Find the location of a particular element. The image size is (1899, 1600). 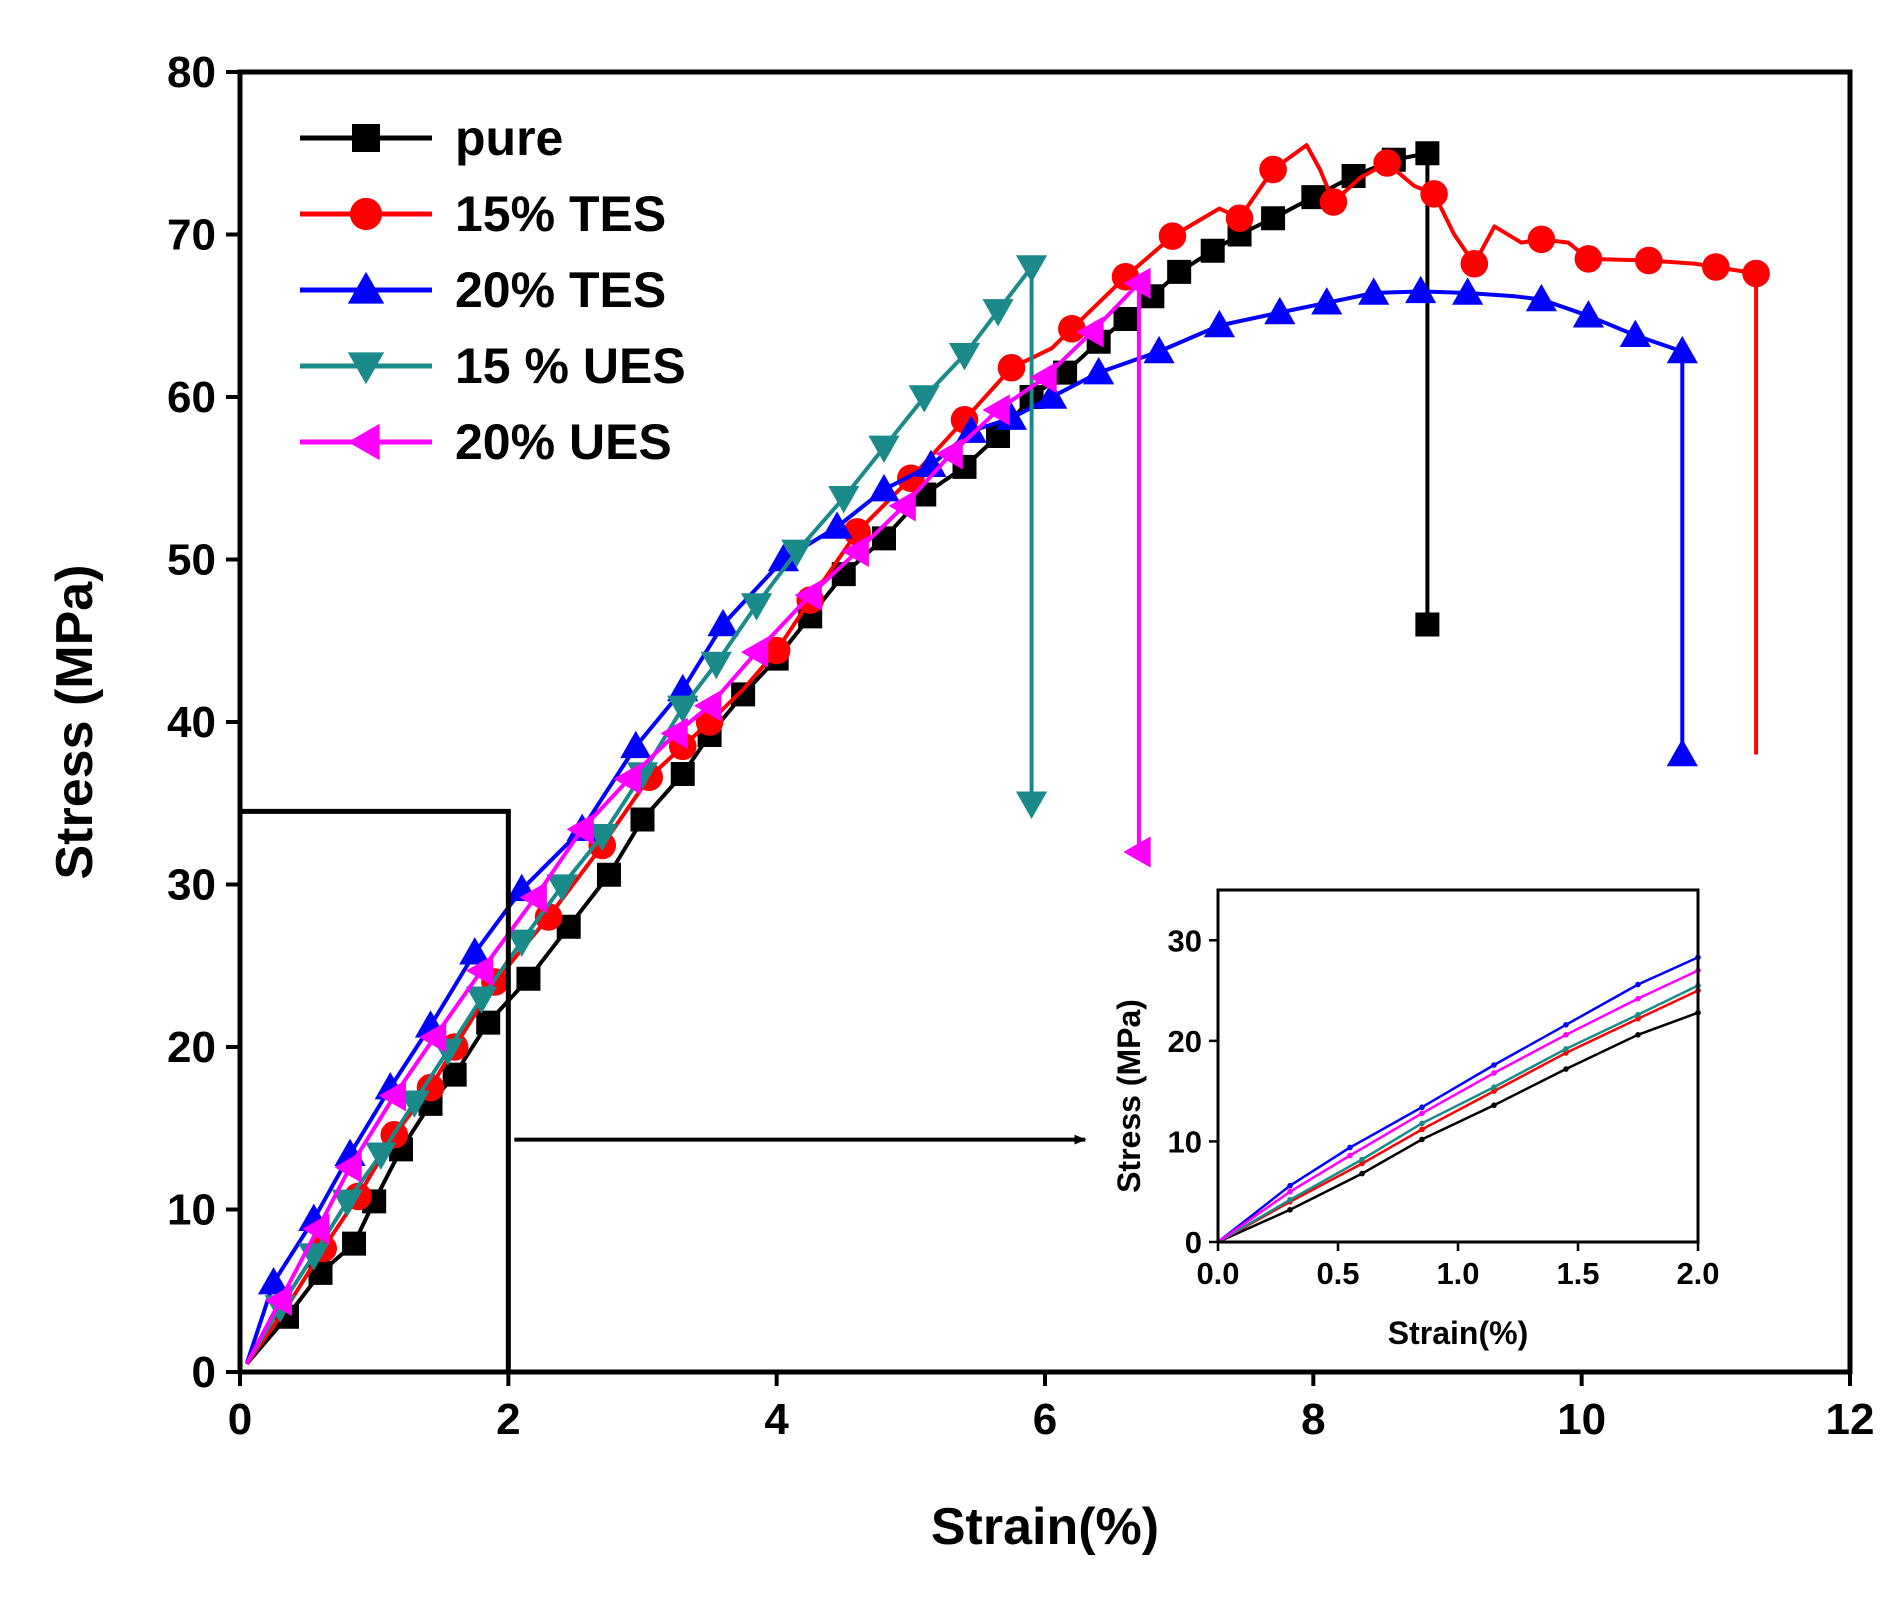

legend-entry-20-tes: 20% TES is located at coordinates (483, 290).